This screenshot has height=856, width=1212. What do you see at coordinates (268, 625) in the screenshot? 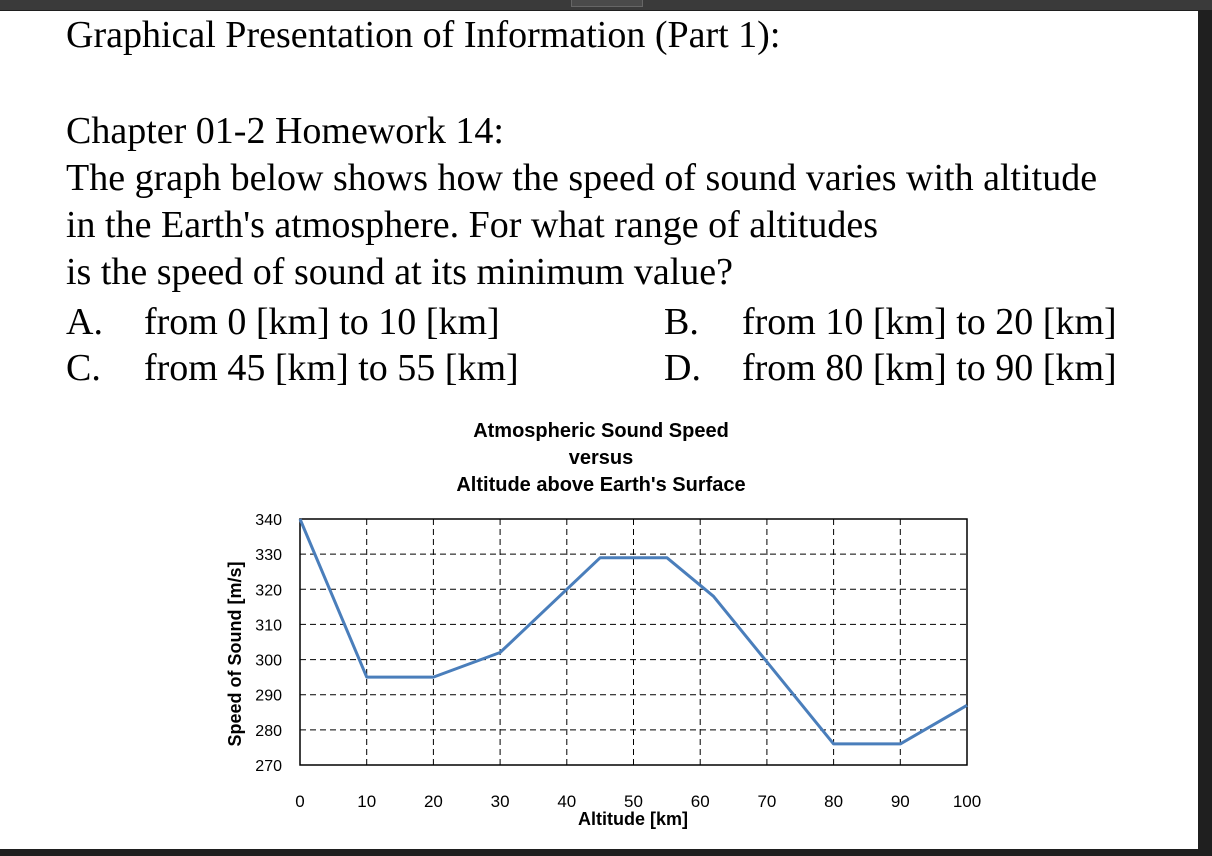
I see `y-tick-label-310: 310` at bounding box center [268, 625].